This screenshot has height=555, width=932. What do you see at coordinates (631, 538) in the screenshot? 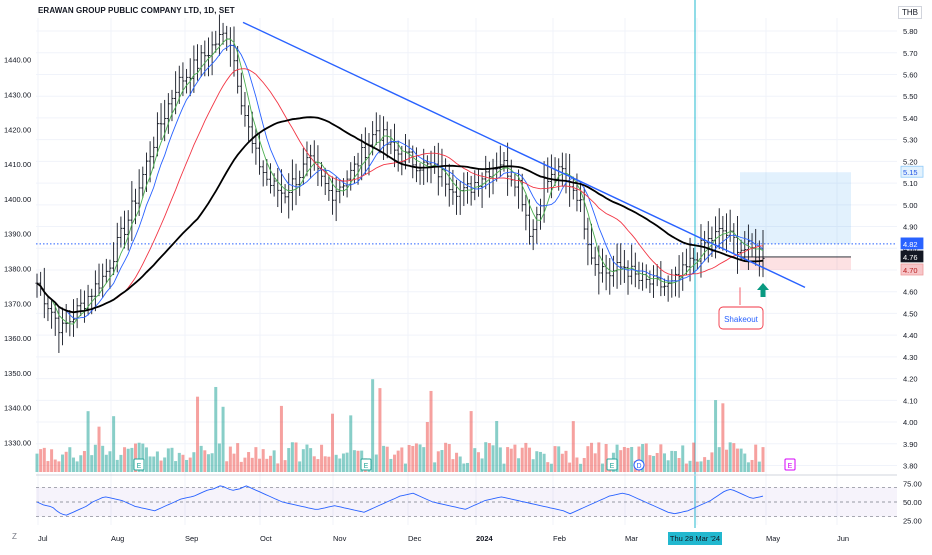
I see `x-axis-tick: Mar` at bounding box center [631, 538].